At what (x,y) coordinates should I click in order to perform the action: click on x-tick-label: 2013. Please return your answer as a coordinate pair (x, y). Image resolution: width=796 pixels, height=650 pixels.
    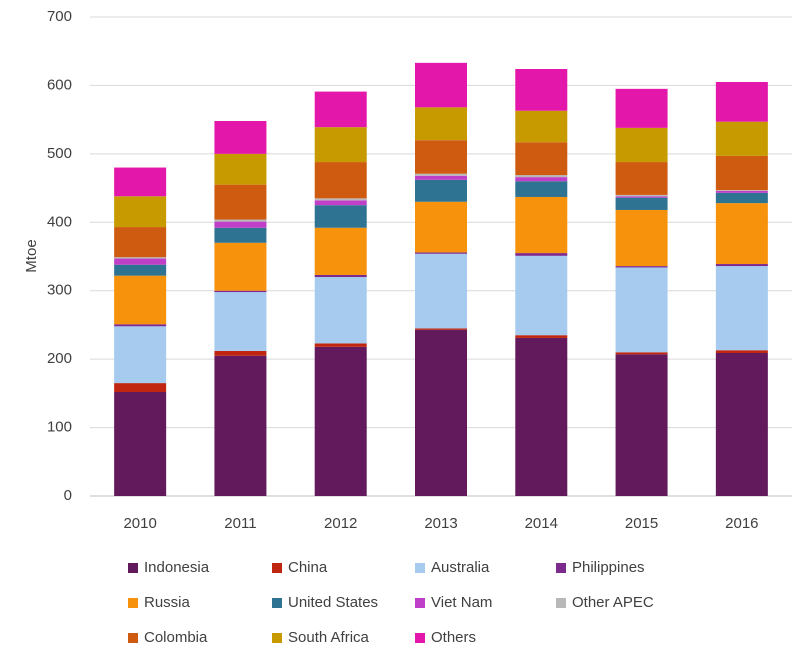
    Looking at the image, I should click on (440, 523).